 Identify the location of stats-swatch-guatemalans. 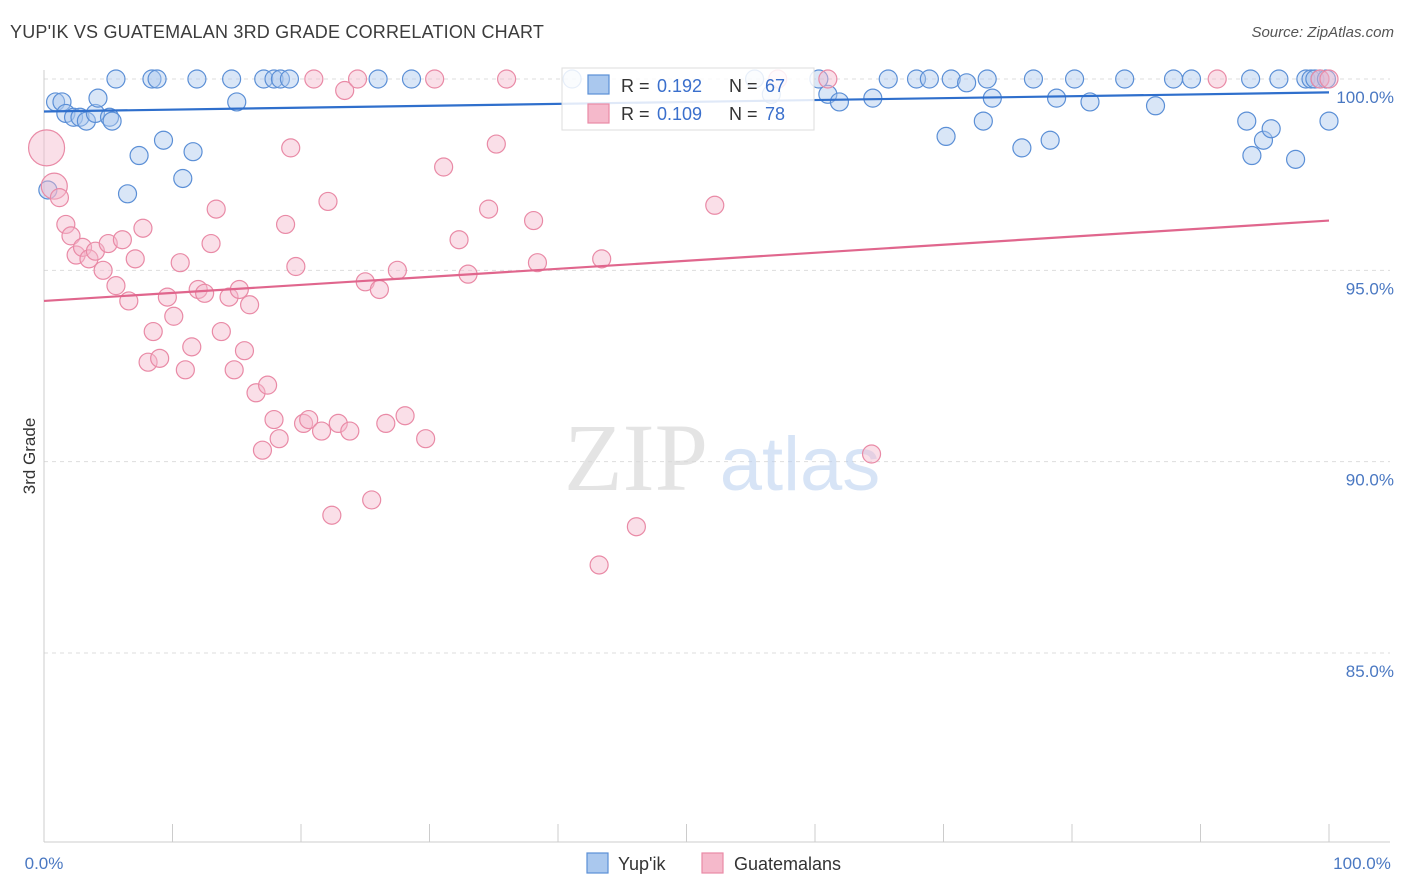
(598, 113).